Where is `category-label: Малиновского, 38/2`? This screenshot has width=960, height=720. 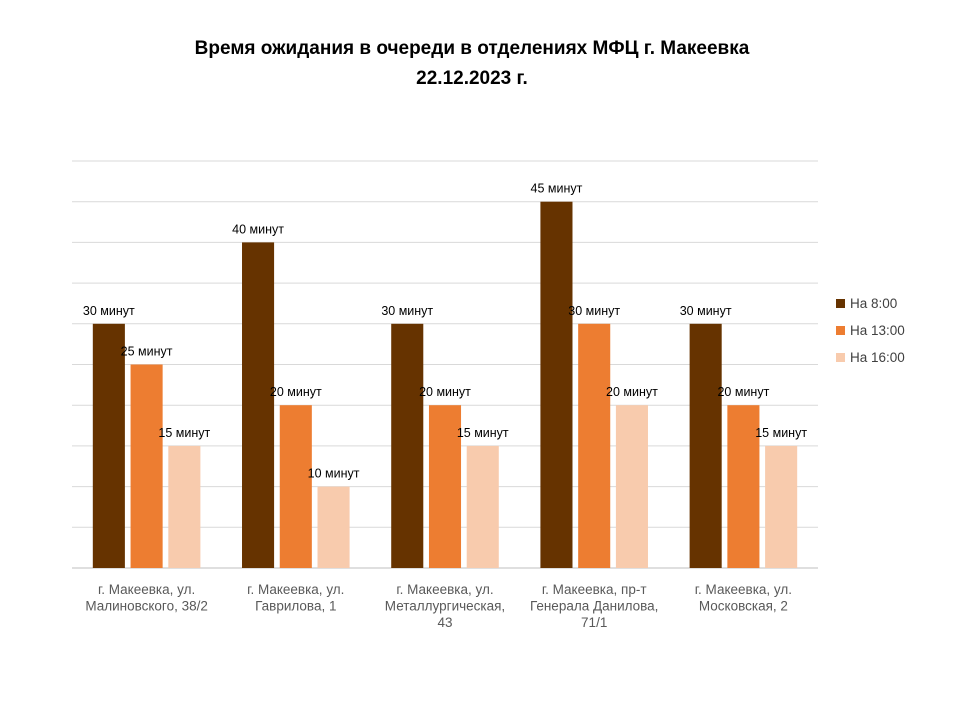 category-label: Малиновского, 38/2 is located at coordinates (146, 606).